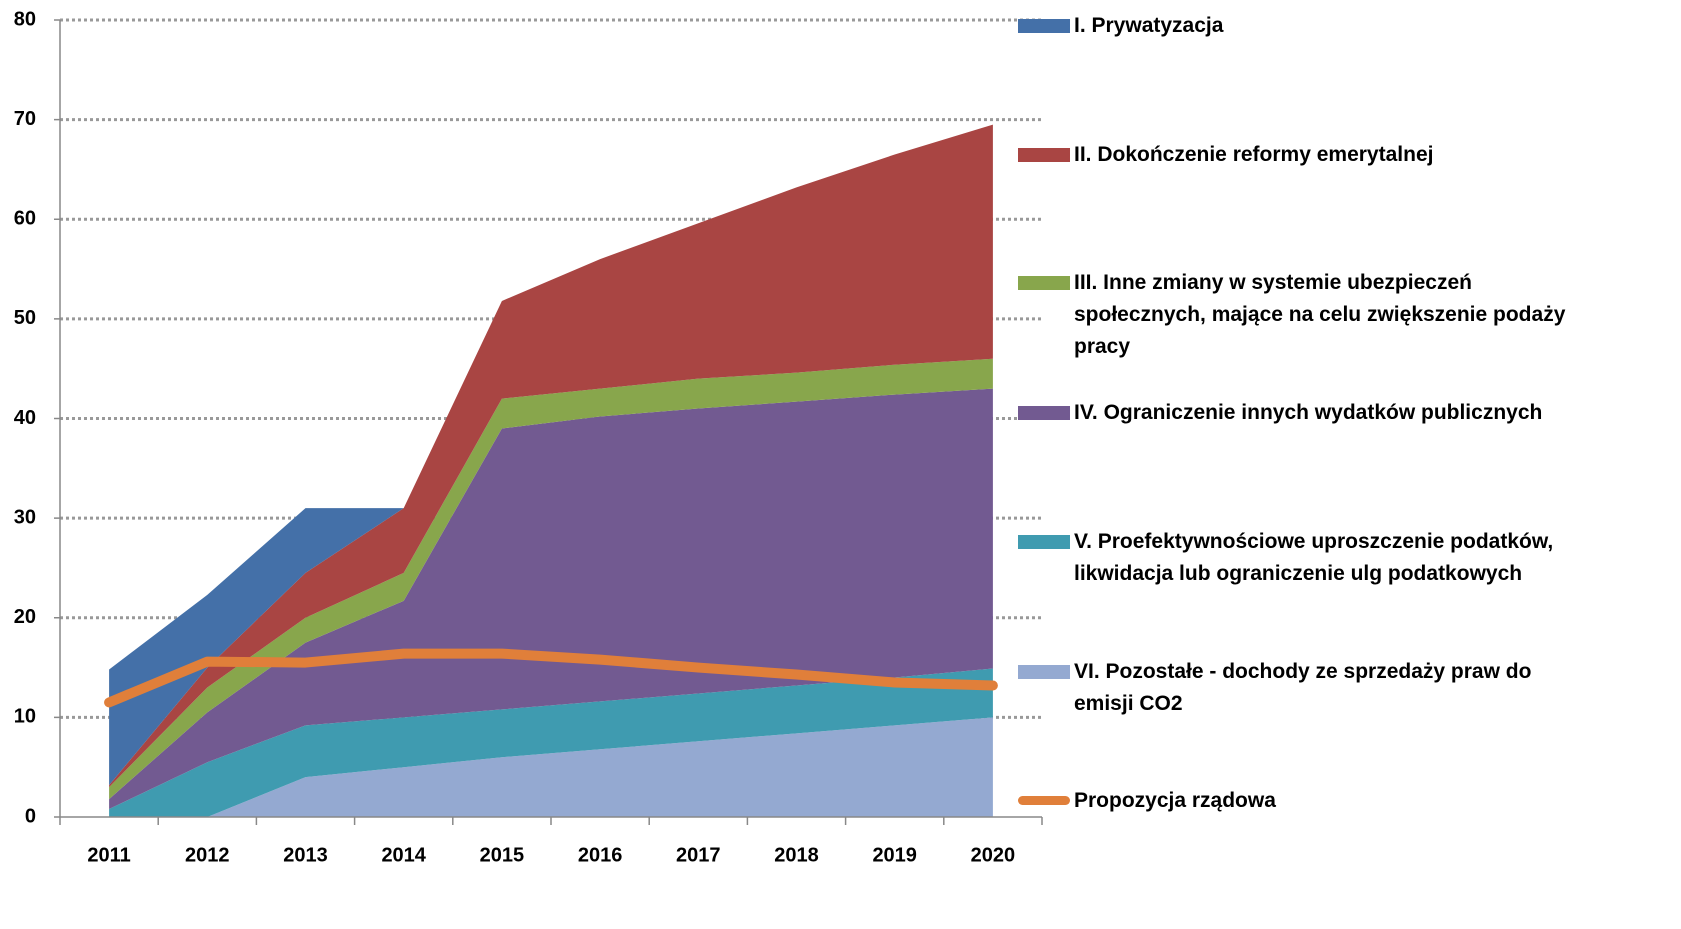 Image resolution: width=1681 pixels, height=929 pixels. What do you see at coordinates (698, 855) in the screenshot?
I see `x-tick-label: 2017` at bounding box center [698, 855].